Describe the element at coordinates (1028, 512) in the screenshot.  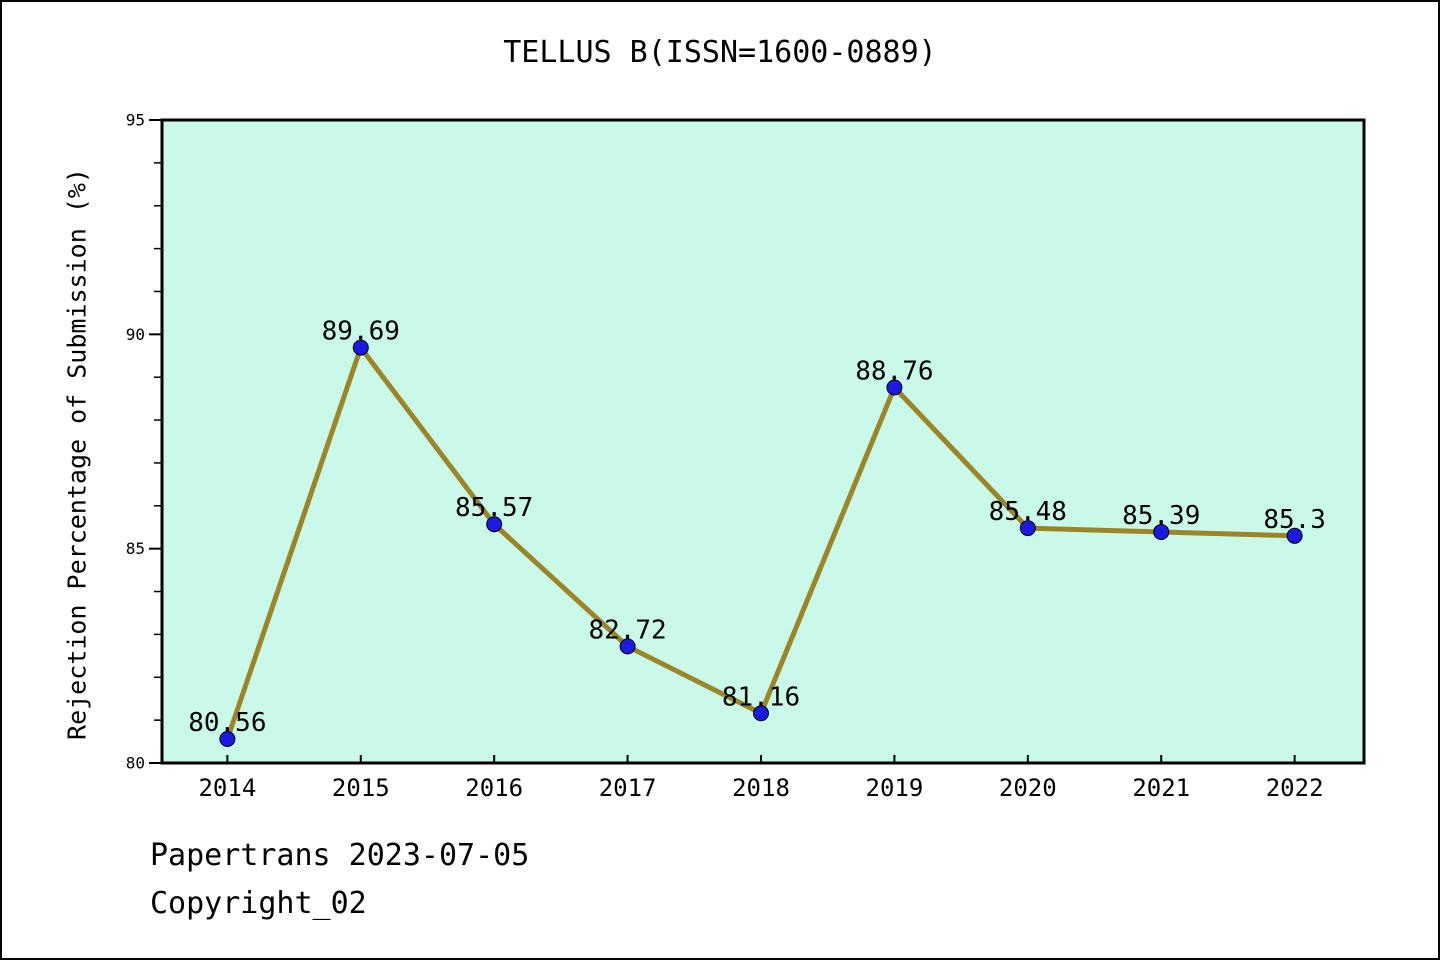
I see `point-label: 85.48` at that location.